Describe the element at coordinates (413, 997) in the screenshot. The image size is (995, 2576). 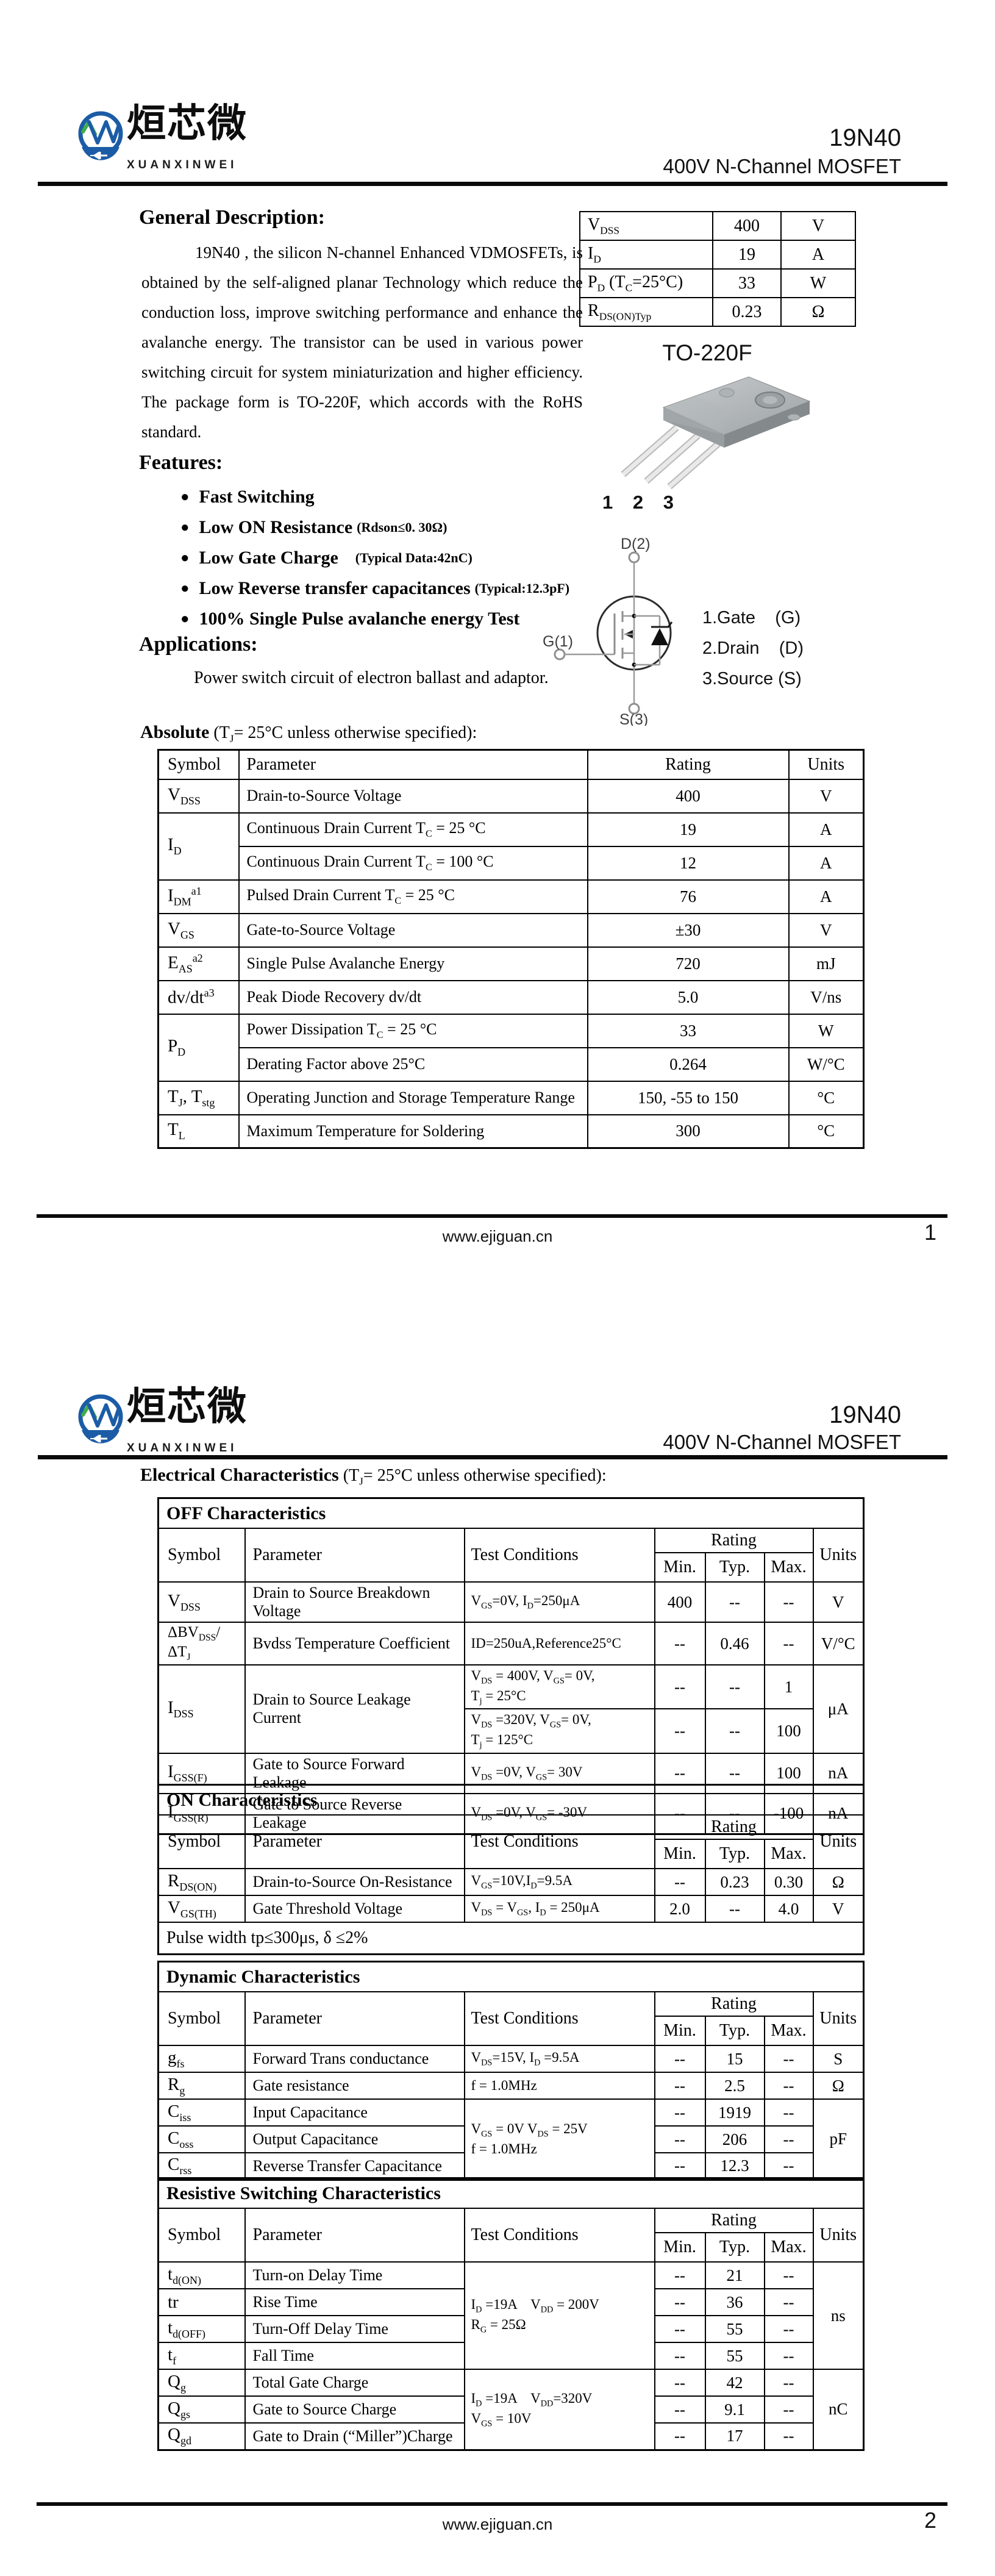
I see `parameter-cell: Peak Diode Recovery dv/dt` at that location.